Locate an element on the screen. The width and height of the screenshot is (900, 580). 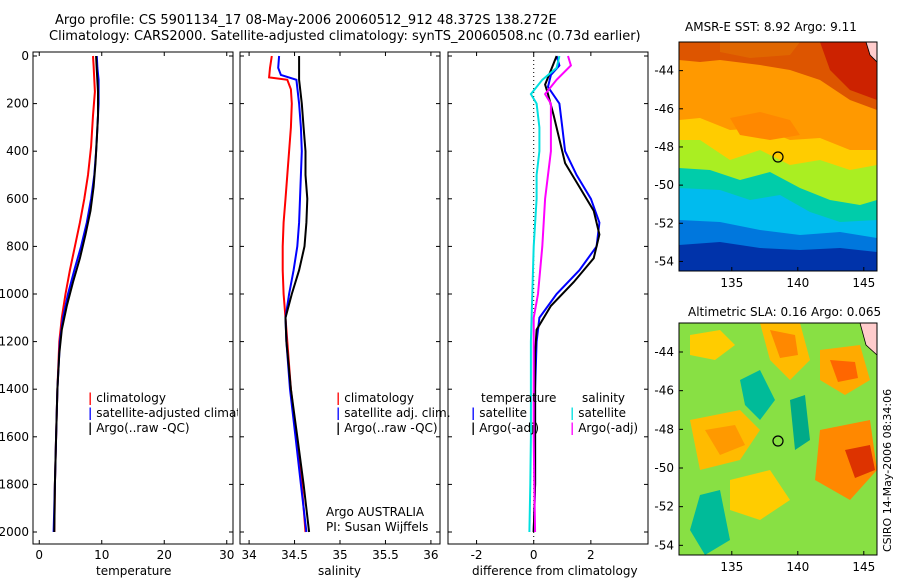
y-tick-label: 400 is located at coordinates (17, 151).